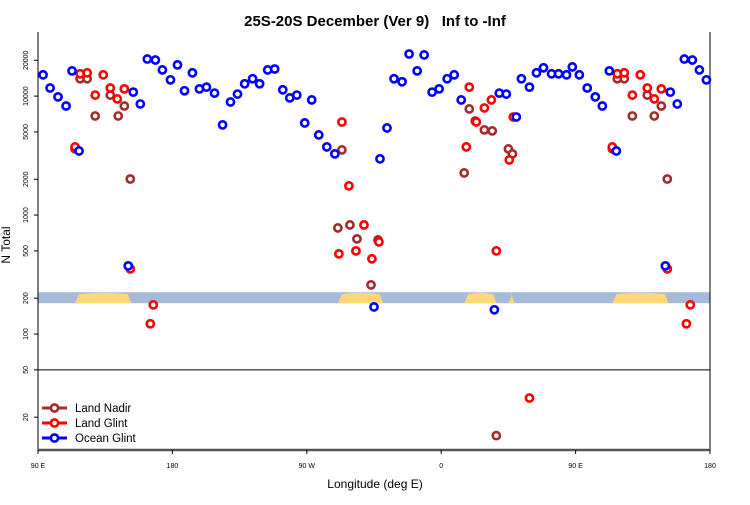 This screenshot has height=505, width=750. I want to click on legend-marker-ocean-glint, so click(54, 438).